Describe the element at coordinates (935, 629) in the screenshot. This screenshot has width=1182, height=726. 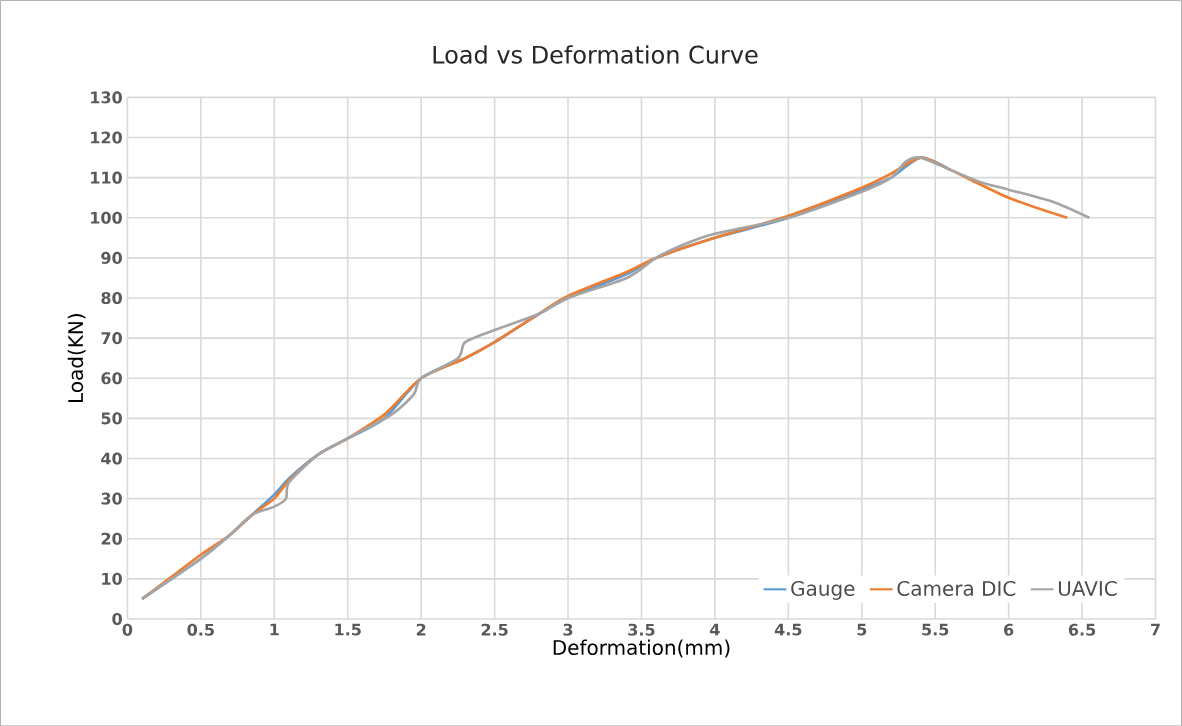
I see `x-tick-label: 5.5` at that location.